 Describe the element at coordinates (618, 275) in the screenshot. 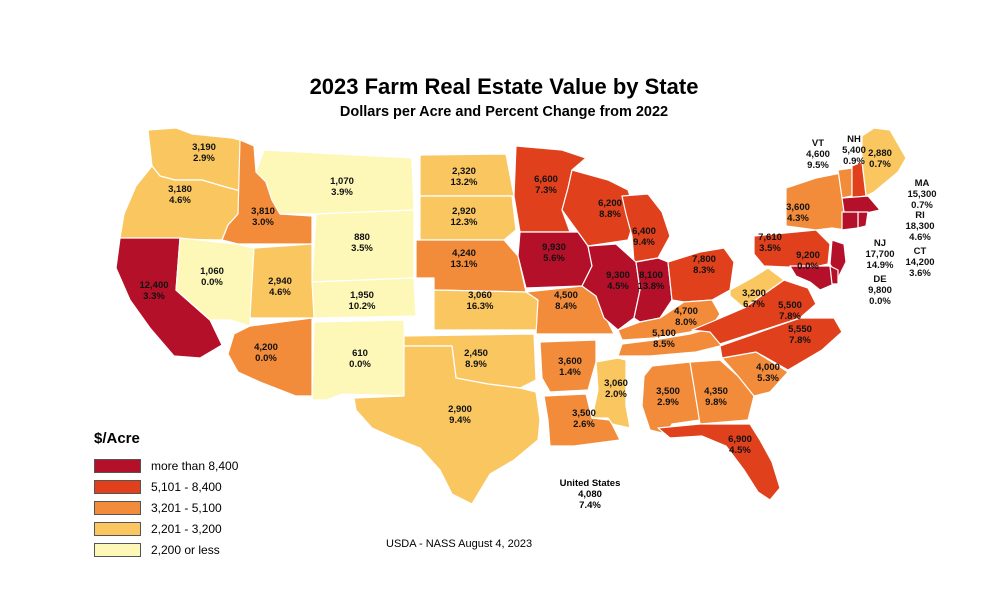

I see `state-value: 9,300` at that location.